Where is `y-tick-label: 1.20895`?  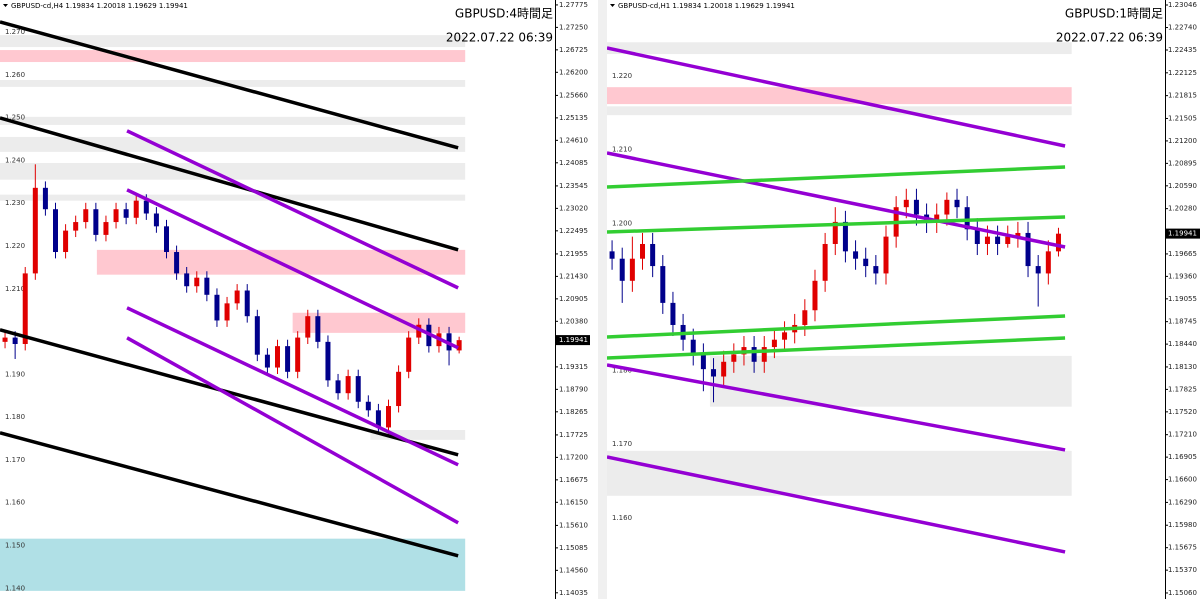 y-tick-label: 1.20895 is located at coordinates (1182, 163).